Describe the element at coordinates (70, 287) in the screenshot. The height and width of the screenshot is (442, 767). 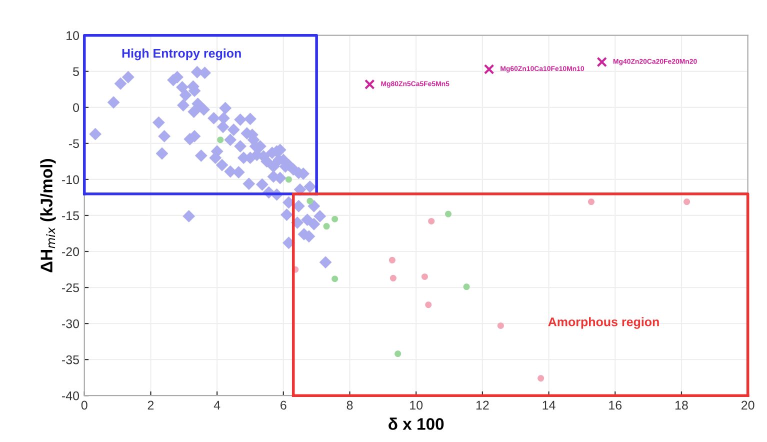
I see `y-tick-label: -25` at that location.